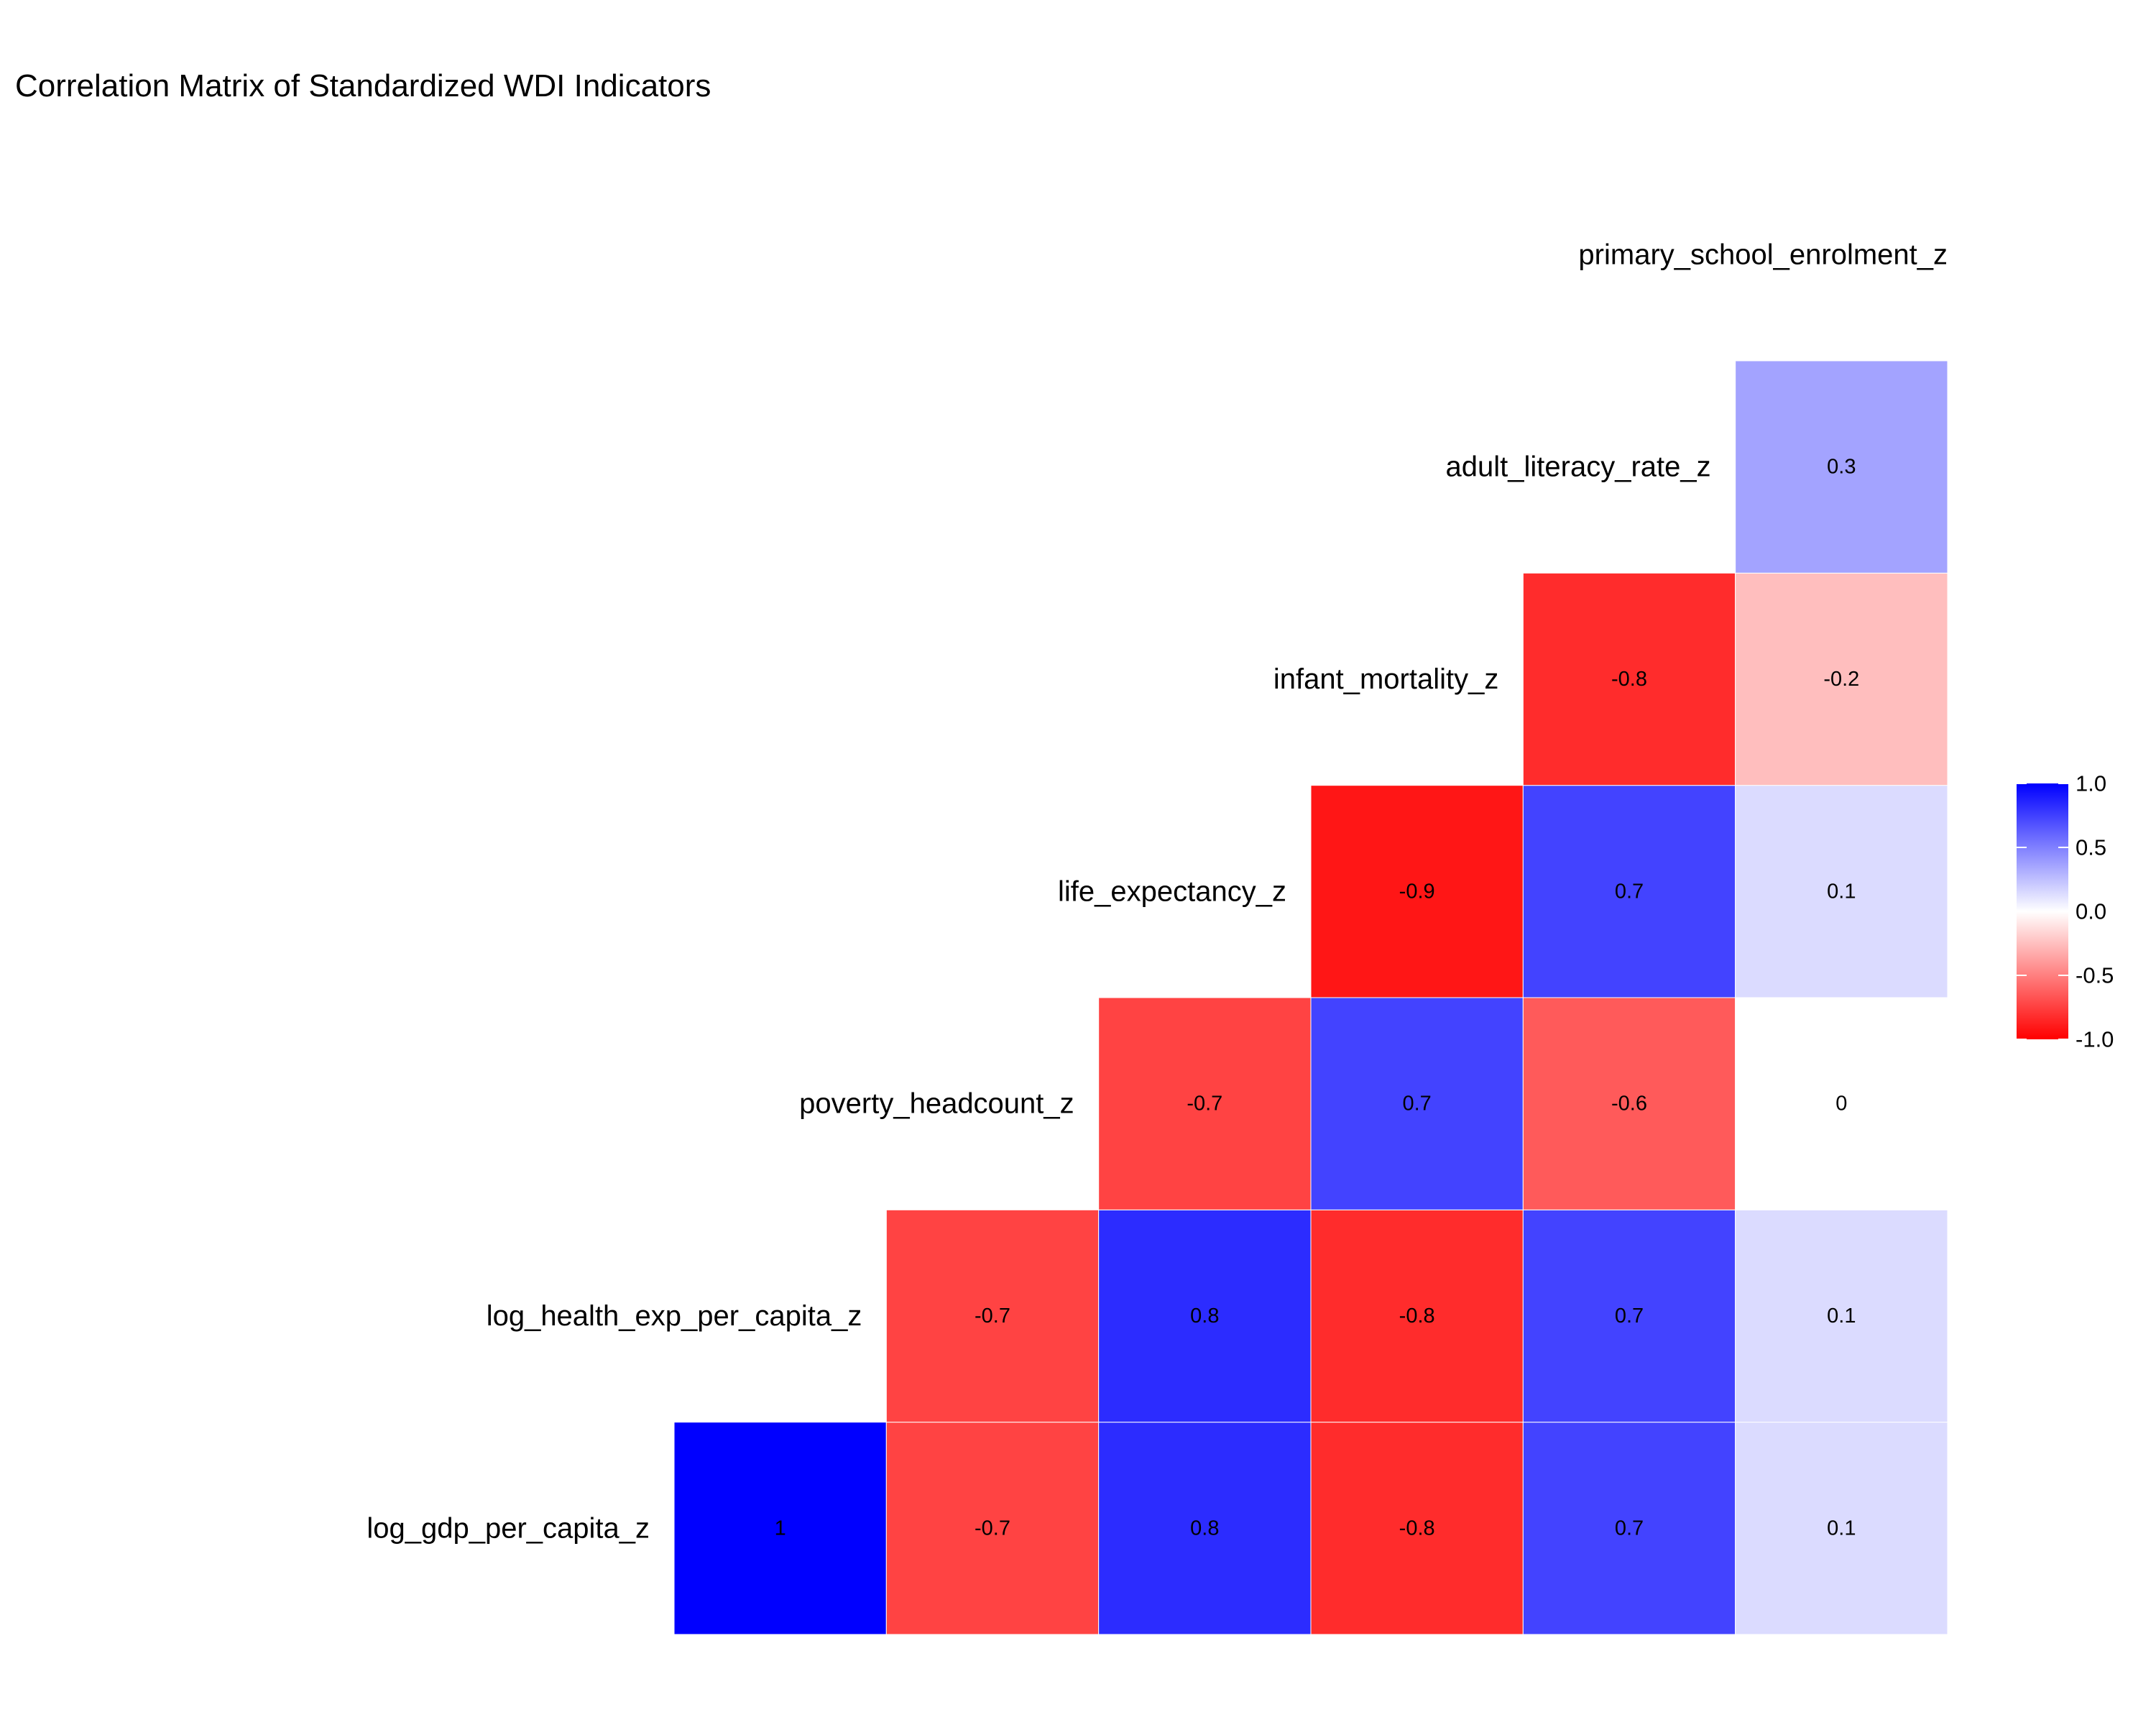 The height and width of the screenshot is (1725, 2156). I want to click on heatmap-cell-log-gdp-per-capita-z-poverty-headcount-z, so click(1205, 1528).